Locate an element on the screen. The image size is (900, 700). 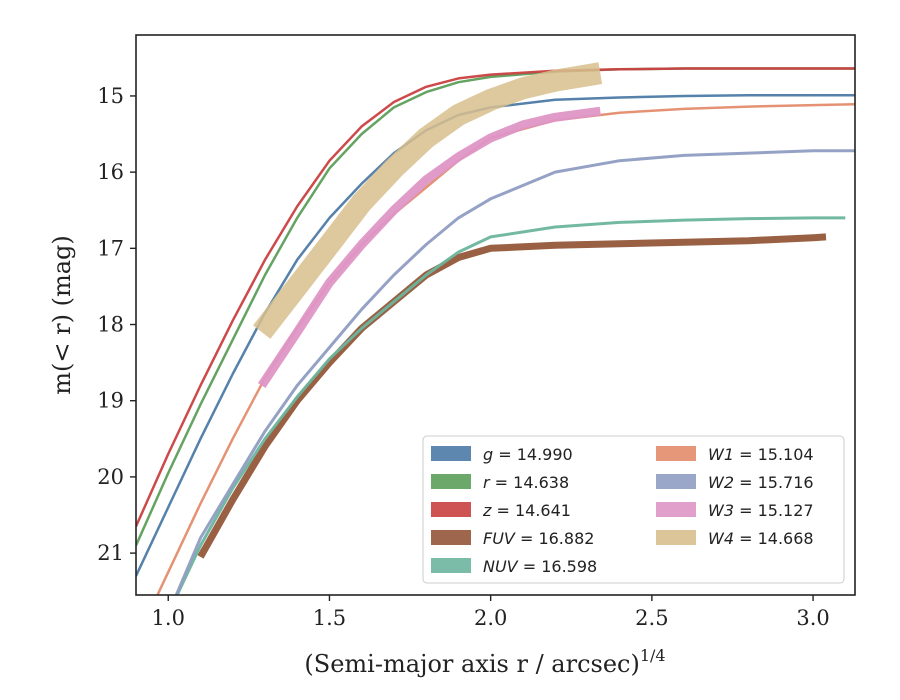
legend-box is located at coordinates (633, 509).